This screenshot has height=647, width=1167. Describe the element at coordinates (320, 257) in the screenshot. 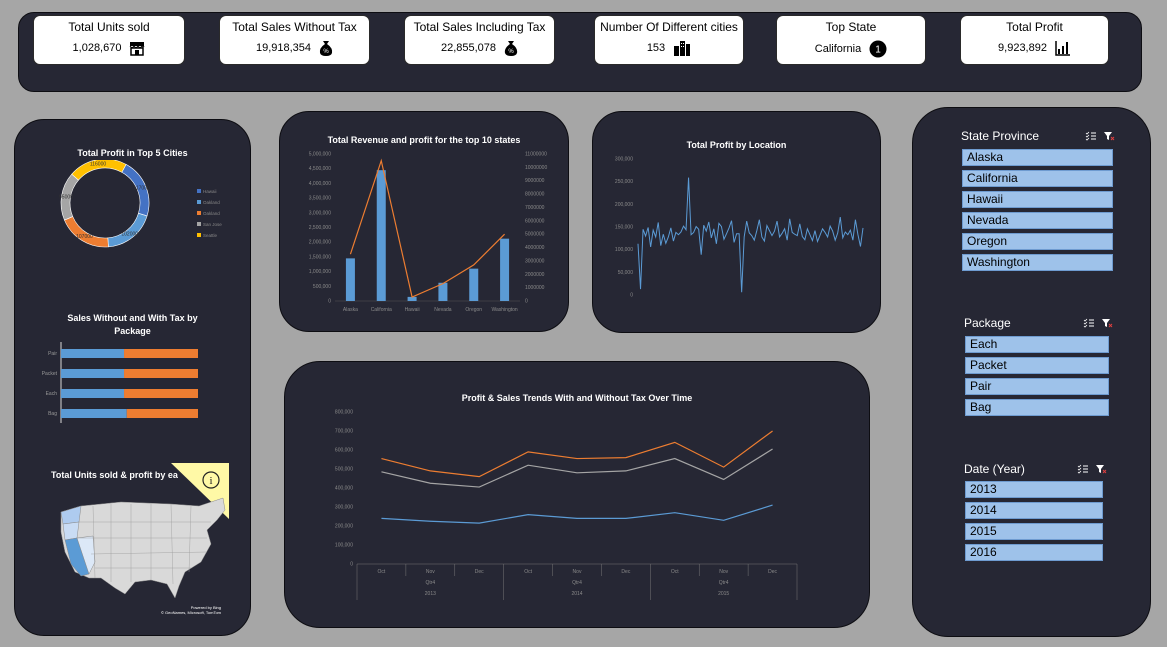

I see `y-tick-label: 1,500,000` at that location.